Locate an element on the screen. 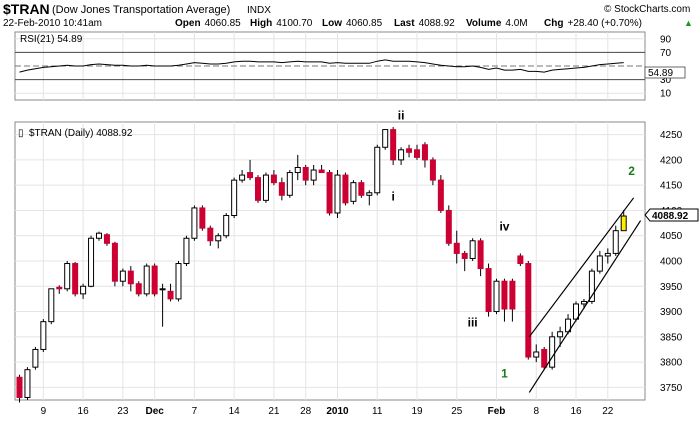 The image size is (700, 421). open-label: Open is located at coordinates (188, 23).